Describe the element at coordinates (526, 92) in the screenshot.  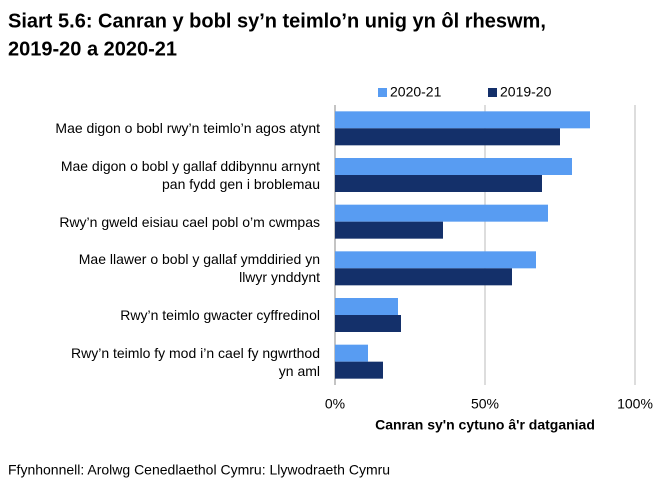
I see `legend-label: 2019-20` at that location.